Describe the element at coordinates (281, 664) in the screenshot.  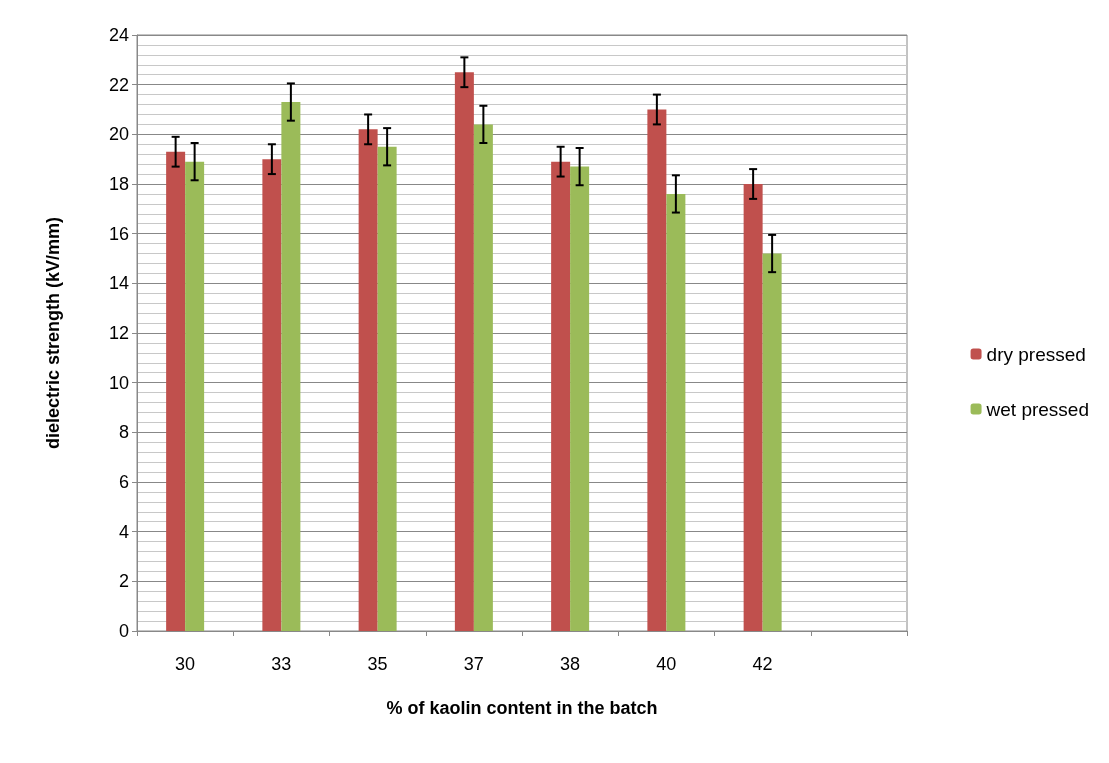
I see `x-tick-label: 33` at that location.